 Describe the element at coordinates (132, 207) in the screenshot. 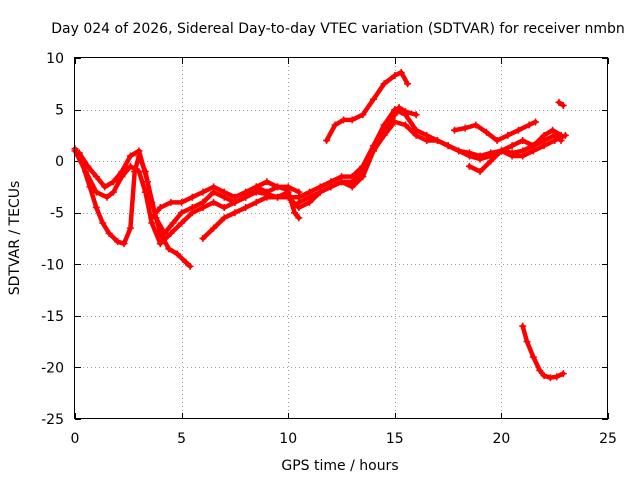

I see `series-line` at that location.